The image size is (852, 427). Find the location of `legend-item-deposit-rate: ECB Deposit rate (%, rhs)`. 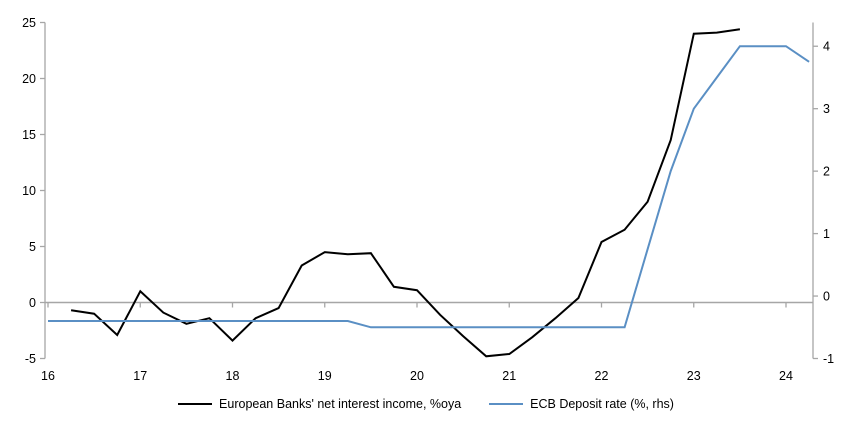

legend-item-deposit-rate: ECB Deposit rate (%, rhs) is located at coordinates (581, 404).